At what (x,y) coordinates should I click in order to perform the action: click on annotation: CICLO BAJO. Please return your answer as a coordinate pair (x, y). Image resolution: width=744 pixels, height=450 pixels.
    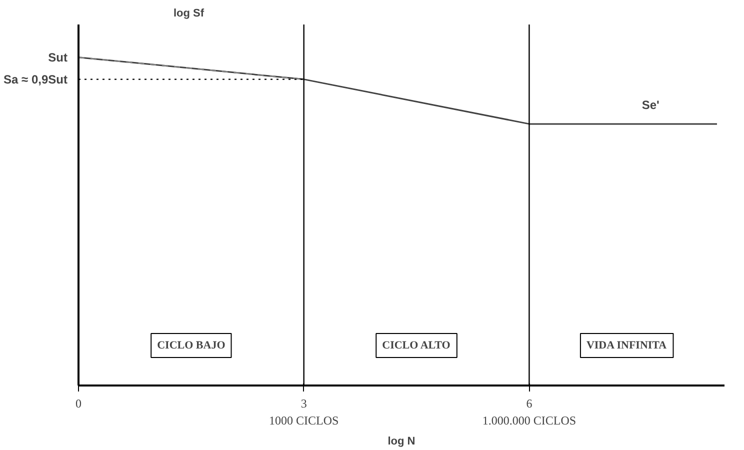
    Looking at the image, I should click on (191, 346).